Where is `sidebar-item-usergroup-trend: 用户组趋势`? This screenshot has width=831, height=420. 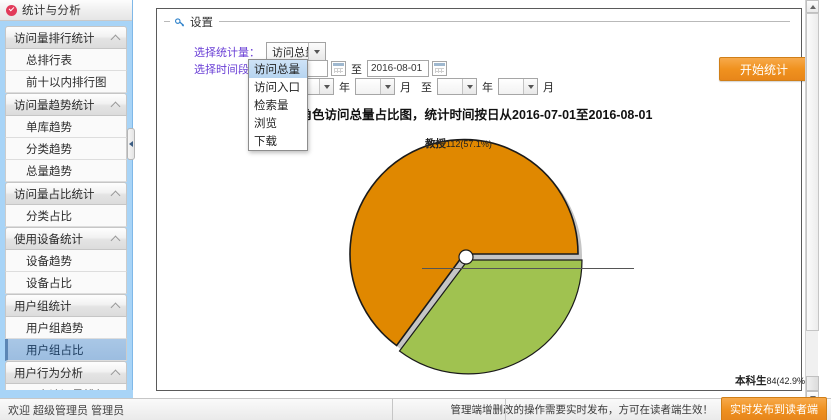 sidebar-item-usergroup-trend: 用户组趋势 is located at coordinates (66, 328).